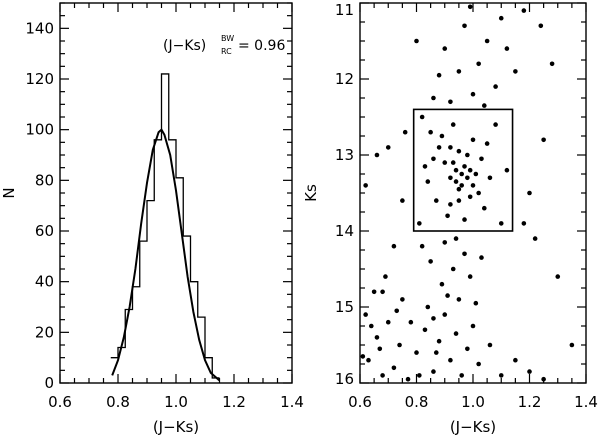 Image resolution: width=600 pixels, height=440 pixels. Describe the element at coordinates (44, 332) in the screenshot. I see `y-tick-label: 20` at that location.